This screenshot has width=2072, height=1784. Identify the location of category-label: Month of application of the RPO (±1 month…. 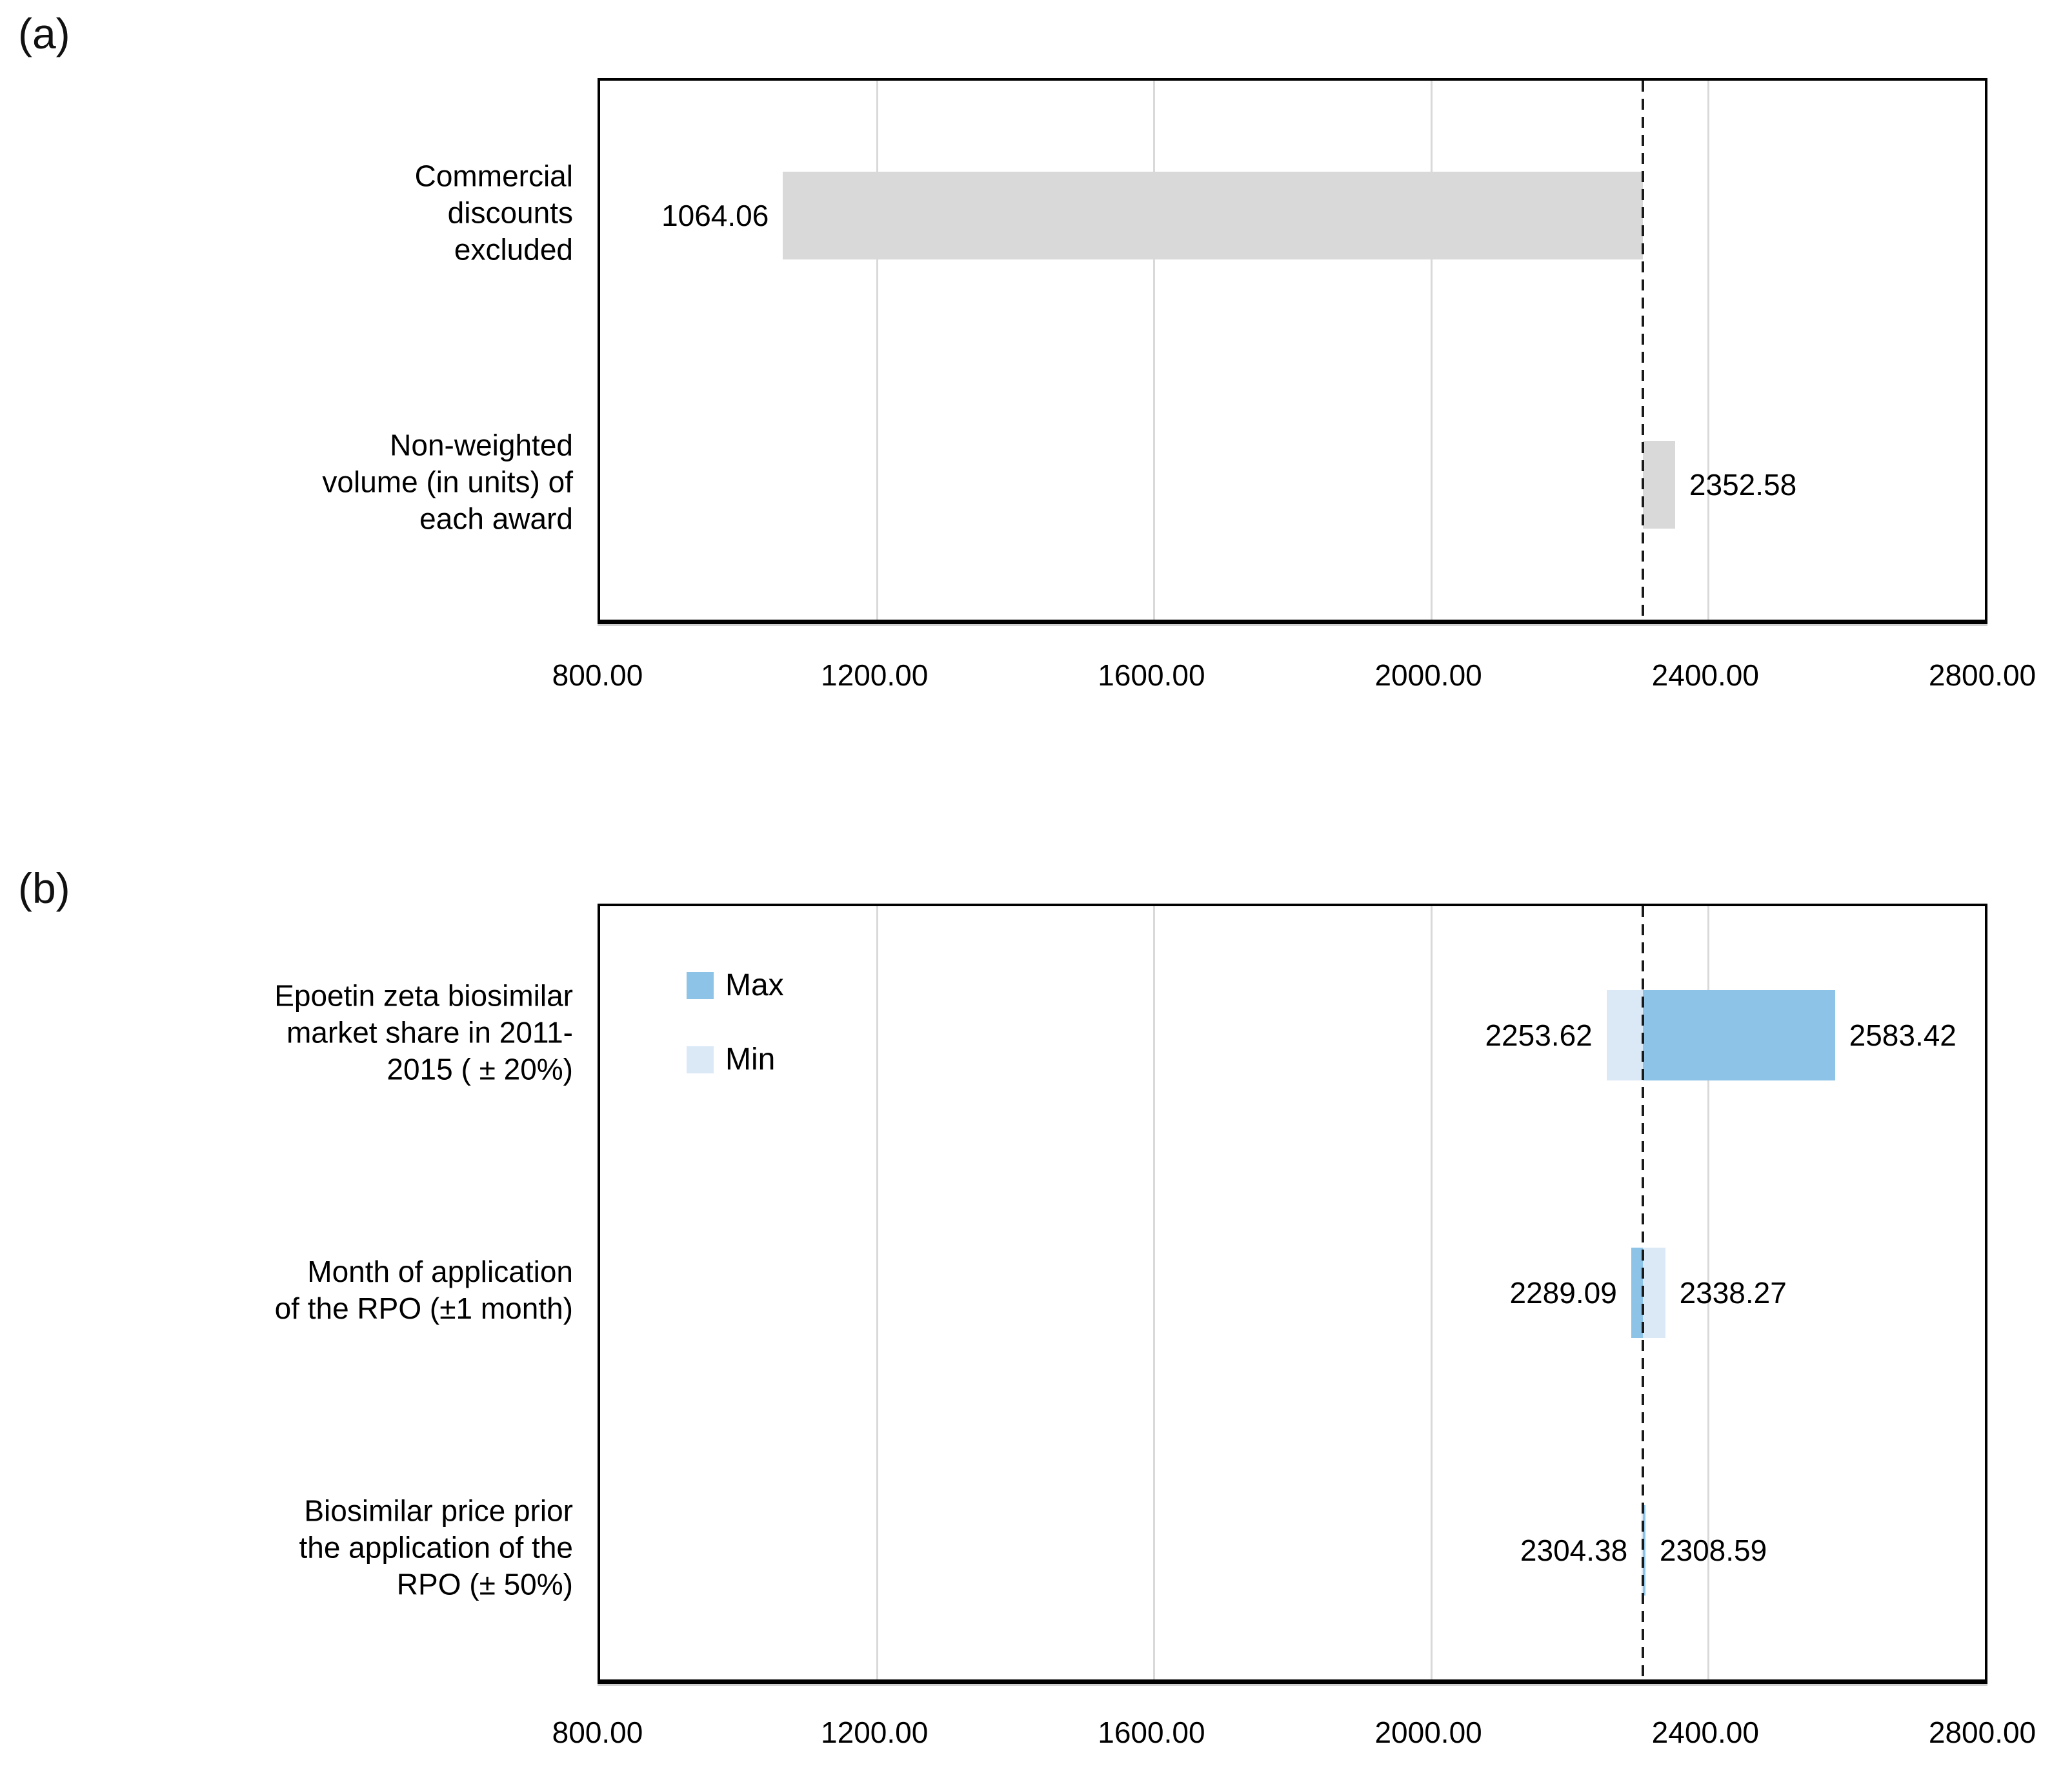
(424, 1290).